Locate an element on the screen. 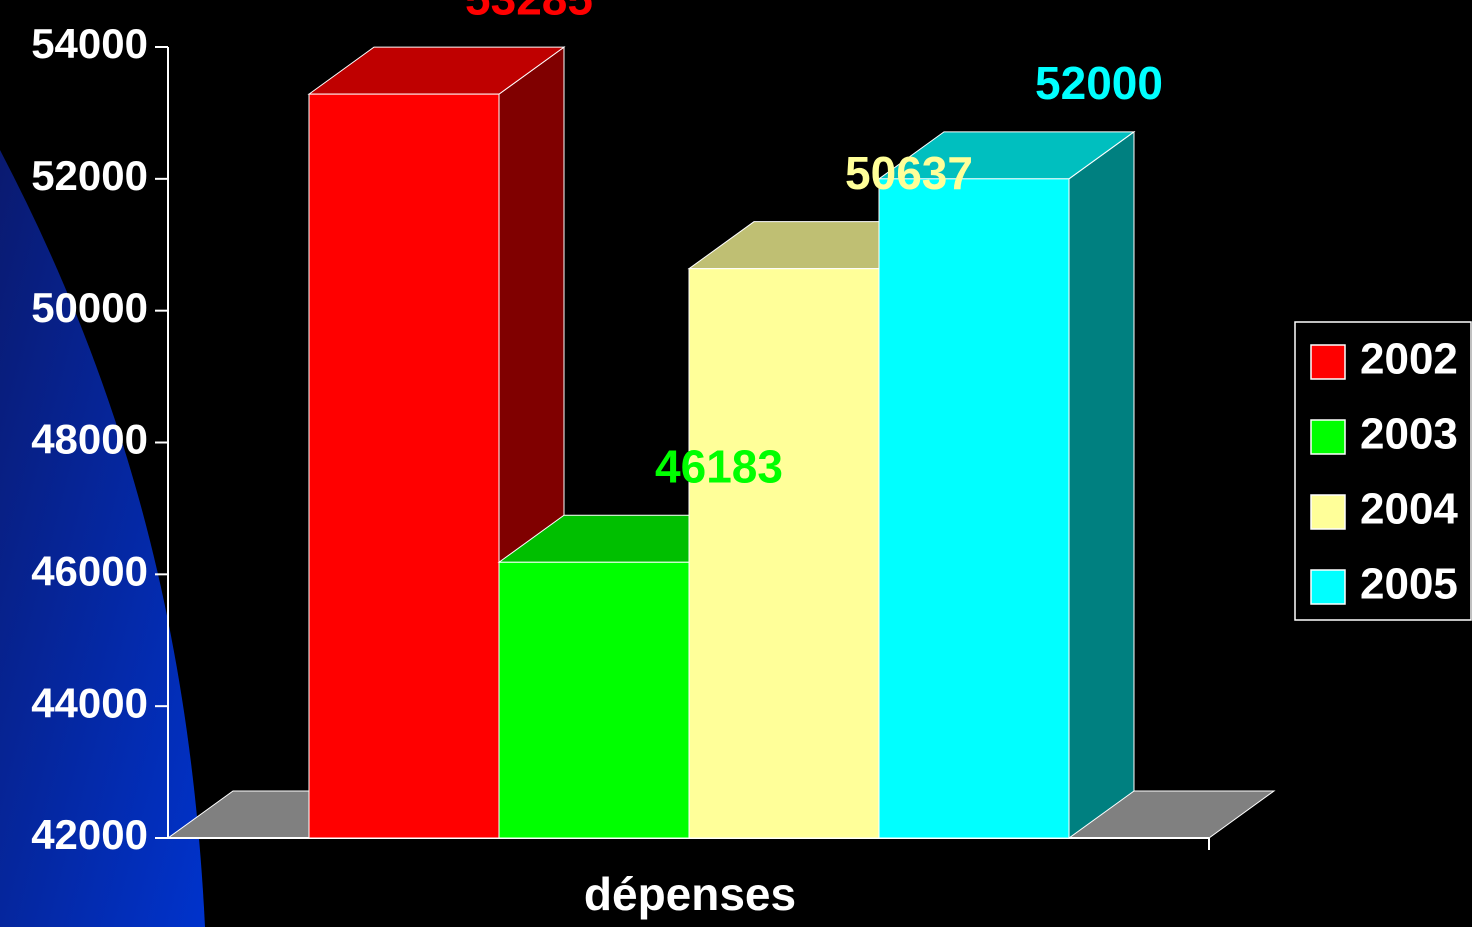  y-tick-label: 48000 is located at coordinates (89, 439).